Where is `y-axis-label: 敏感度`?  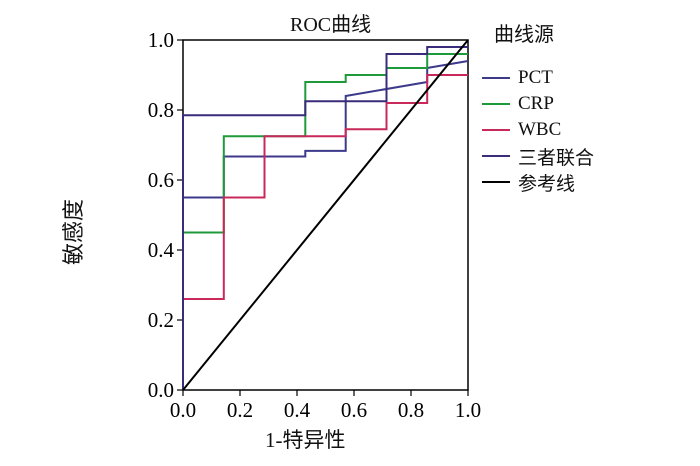 y-axis-label: 敏感度 is located at coordinates (73, 232).